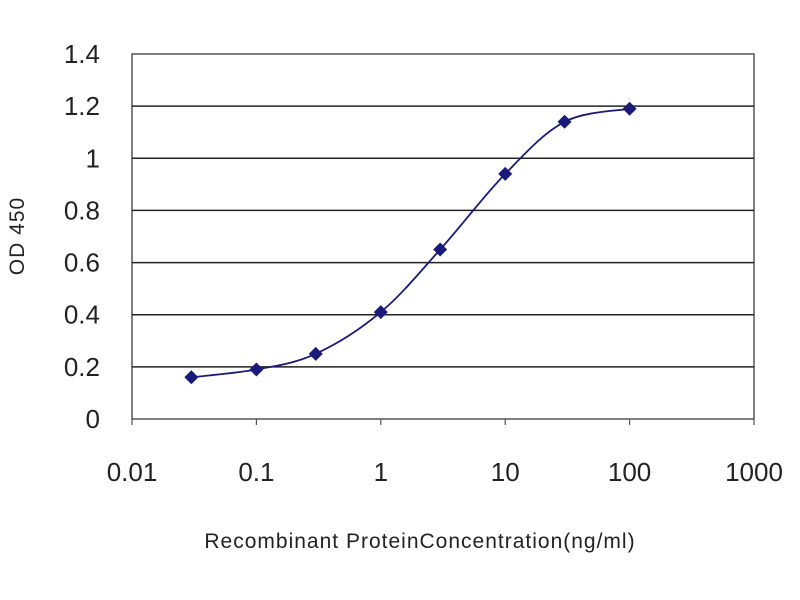 The image size is (800, 600). Describe the element at coordinates (82, 106) in the screenshot. I see `y-tick-label: 1.2` at that location.